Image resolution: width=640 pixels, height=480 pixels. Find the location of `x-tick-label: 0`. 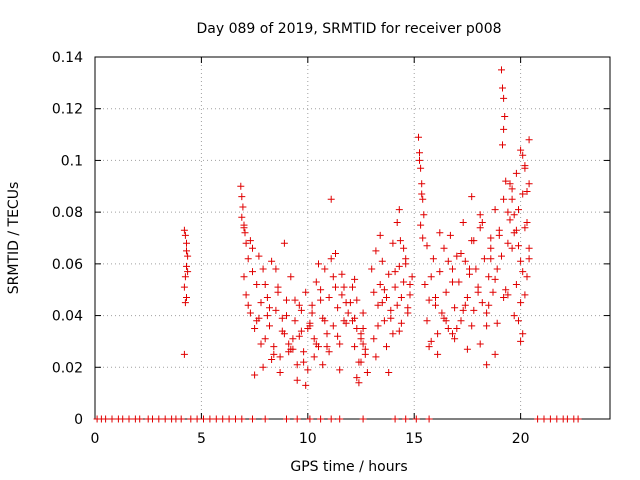

x-tick-label: 0 is located at coordinates (95, 439).